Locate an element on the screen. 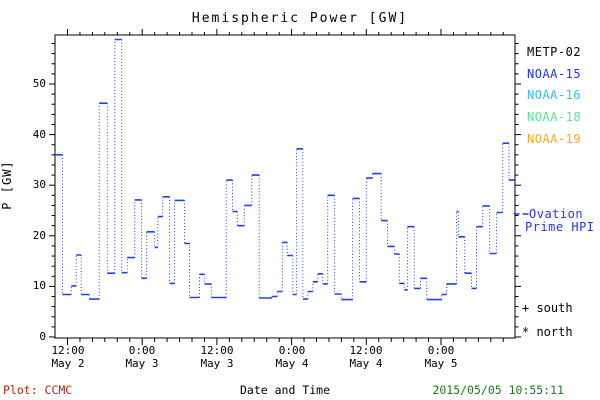 This screenshot has height=400, width=600. x-tick-may-5-0:00: 0:00 May 5 is located at coordinates (441, 357).